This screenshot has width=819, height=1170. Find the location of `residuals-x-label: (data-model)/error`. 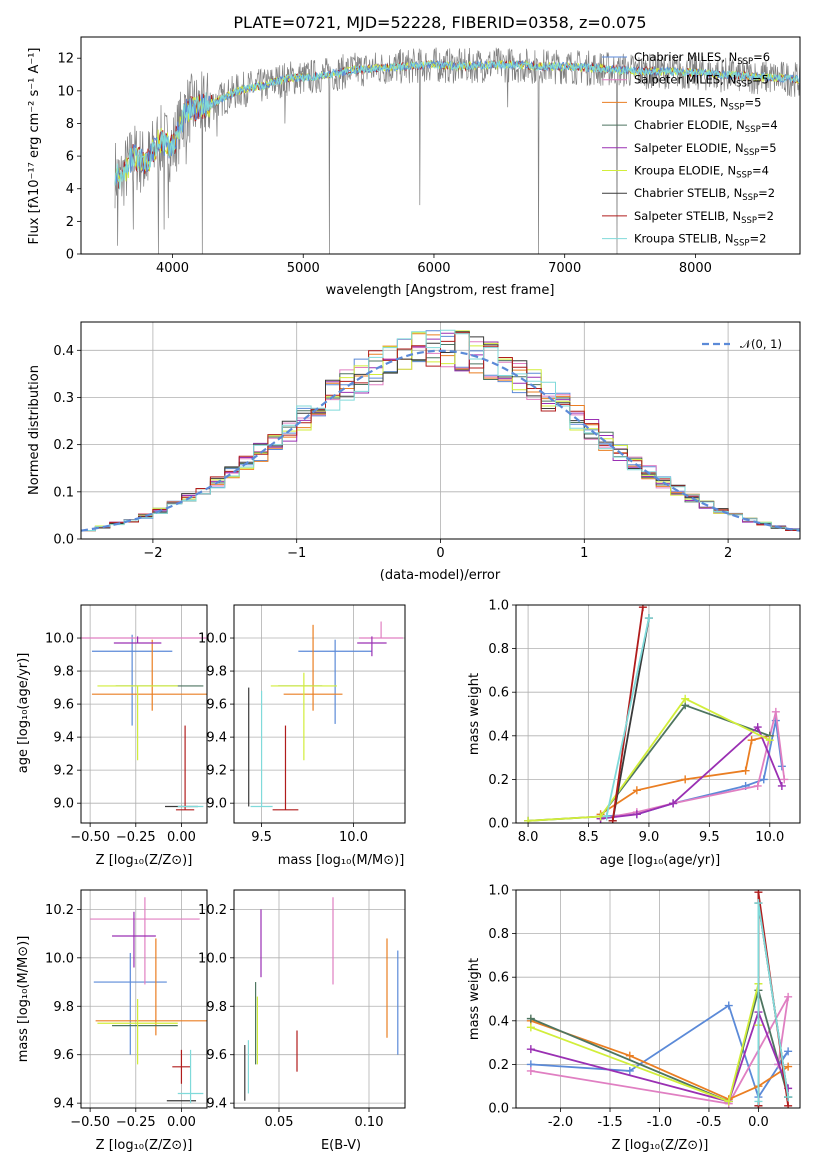

residuals-x-label: (data-model)/error is located at coordinates (440, 575).